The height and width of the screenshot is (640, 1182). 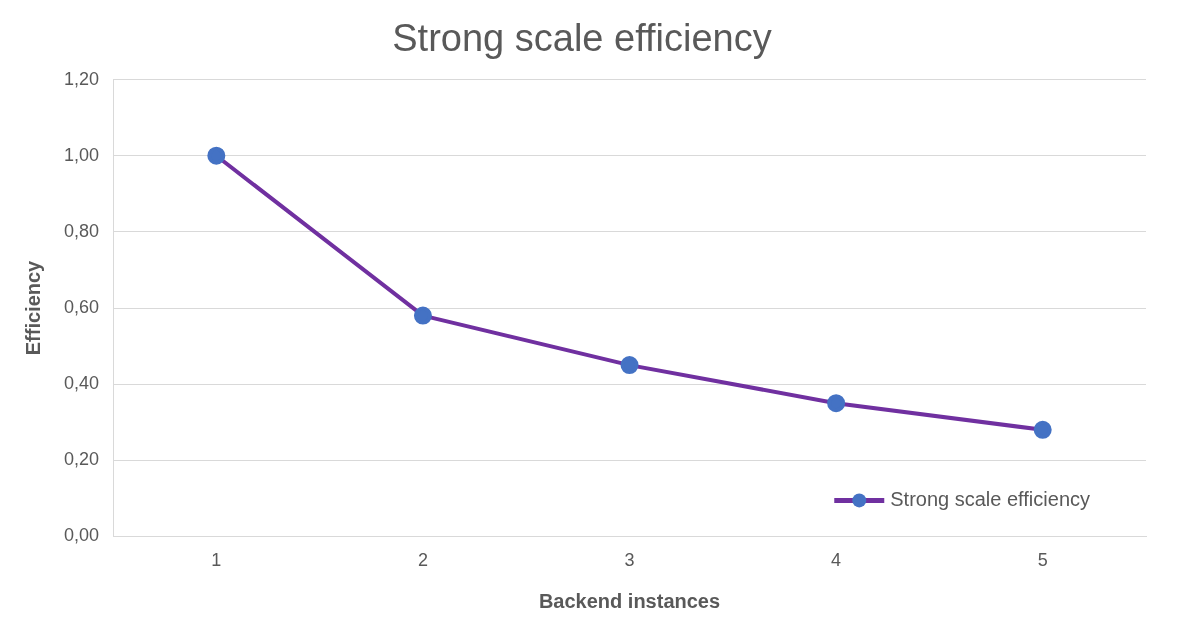 I want to click on y-tick-label: 0,00, so click(x=81, y=535).